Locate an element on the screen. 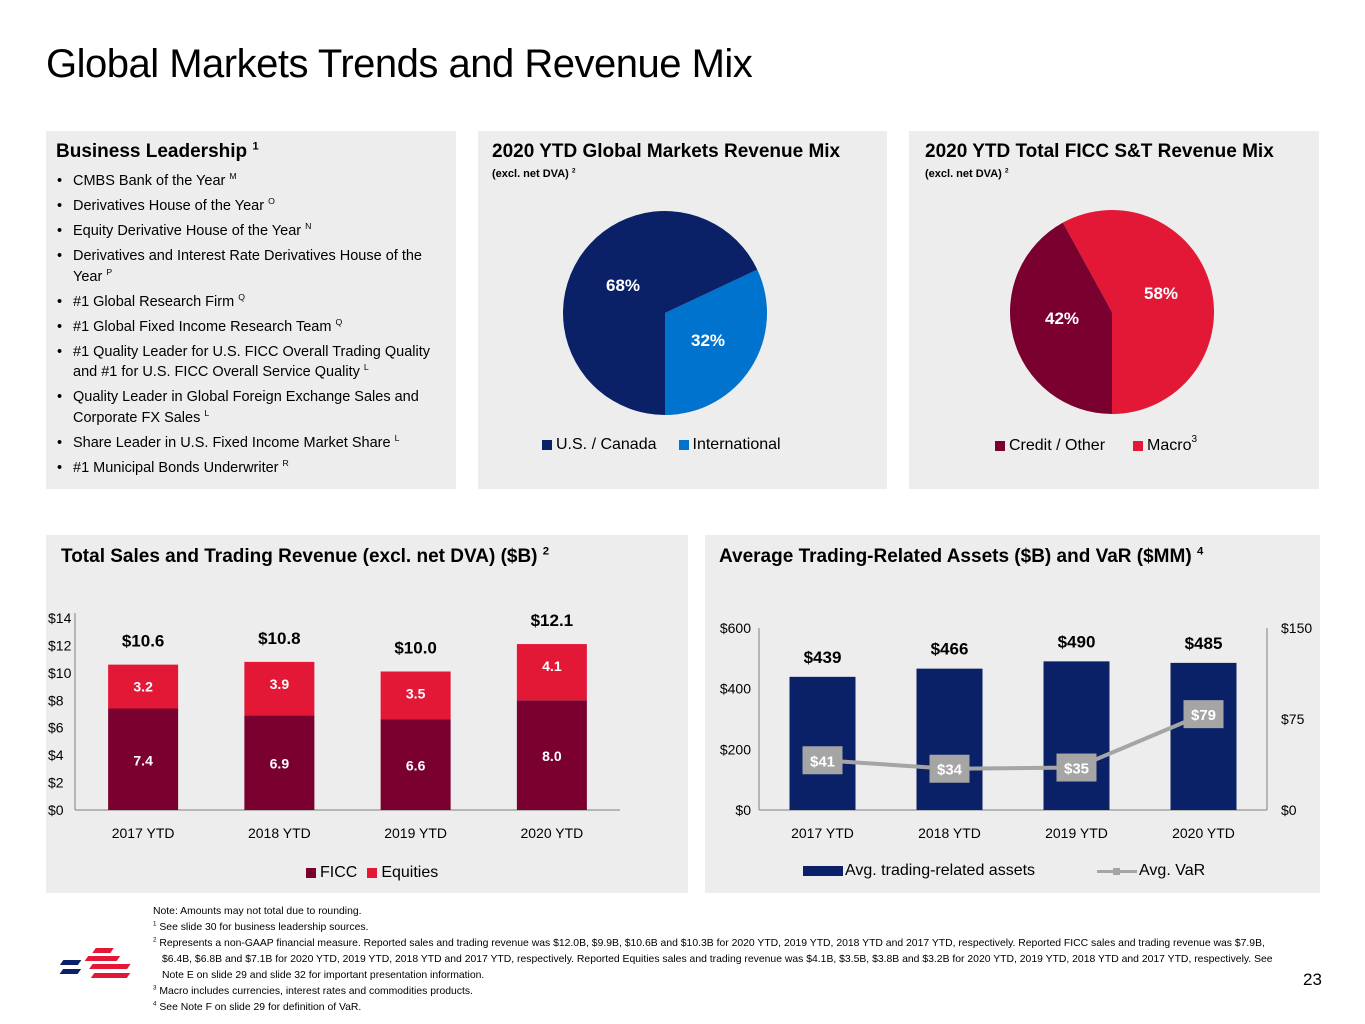 The width and height of the screenshot is (1365, 1024). pie-slice-international is located at coordinates (716, 342).